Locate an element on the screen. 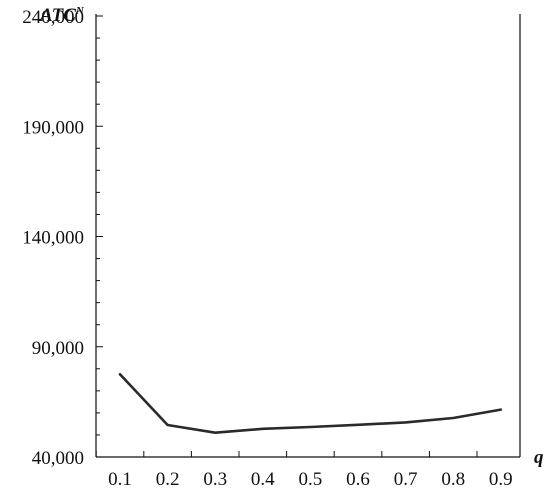  y-tick-label: 90,000 is located at coordinates (58, 348).